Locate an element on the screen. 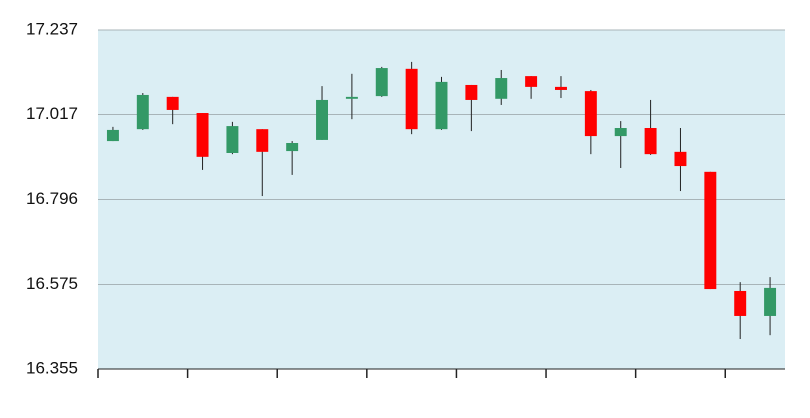  y-tick-label: 16.575 is located at coordinates (52, 283).